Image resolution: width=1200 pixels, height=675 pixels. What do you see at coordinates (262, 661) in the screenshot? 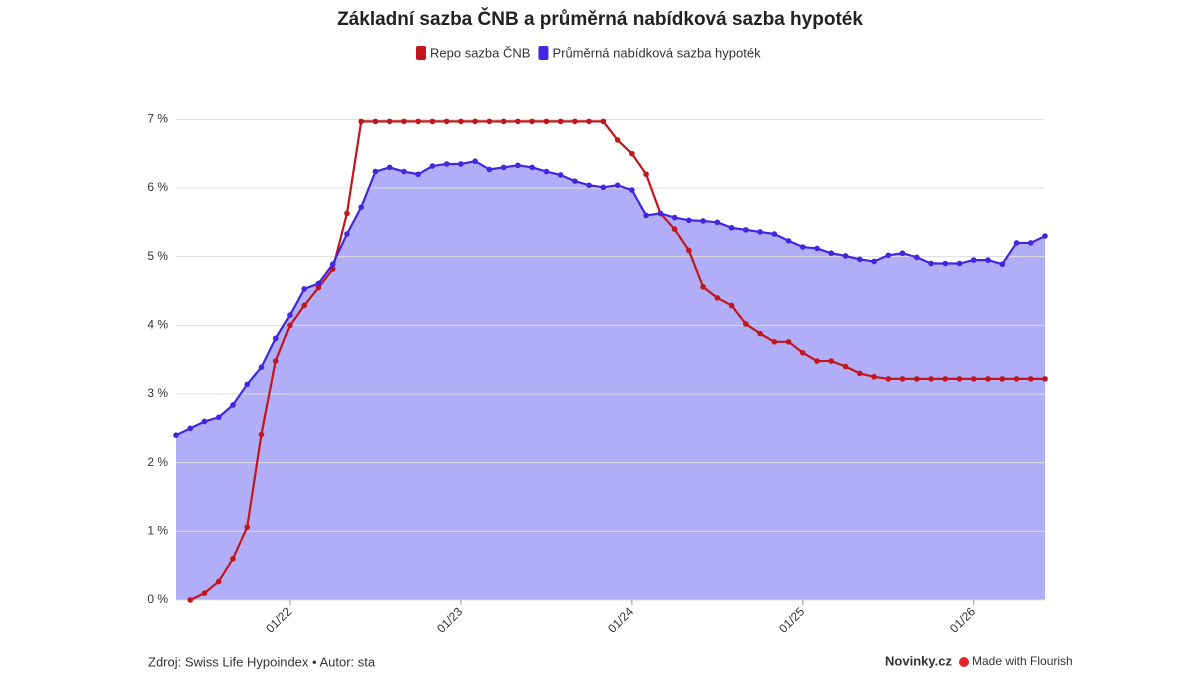
I see `source: Zdroj: Swiss Life Hypoindex • Autor: sta` at bounding box center [262, 661].